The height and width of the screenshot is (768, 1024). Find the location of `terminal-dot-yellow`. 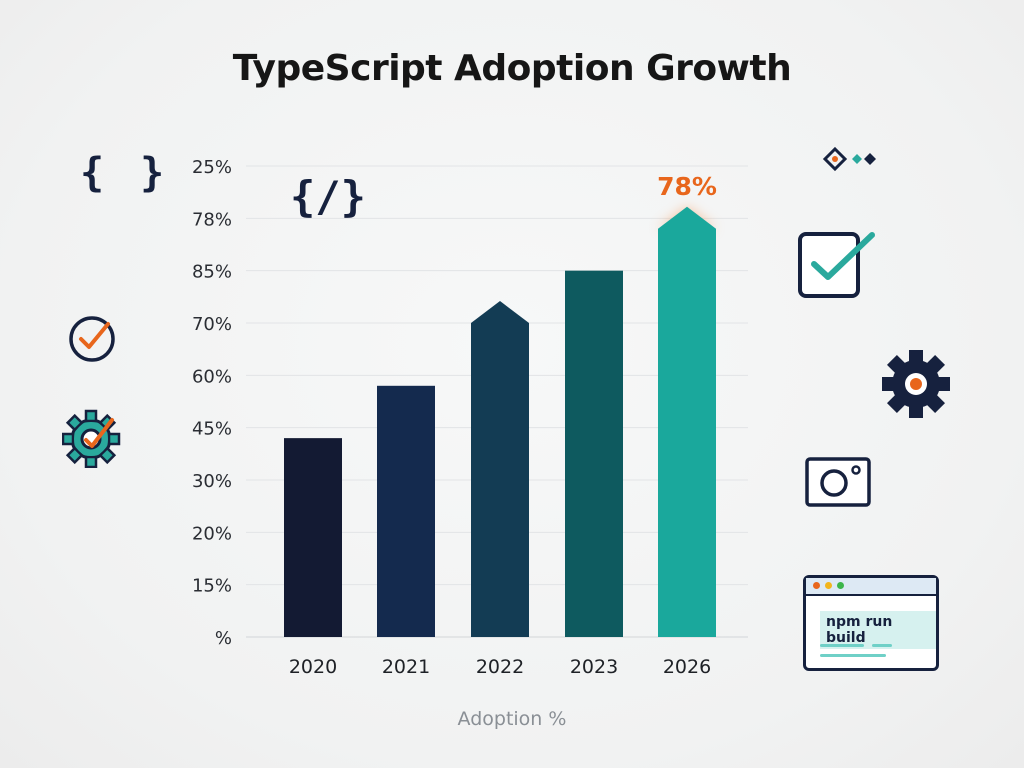

terminal-dot-yellow is located at coordinates (828, 585).